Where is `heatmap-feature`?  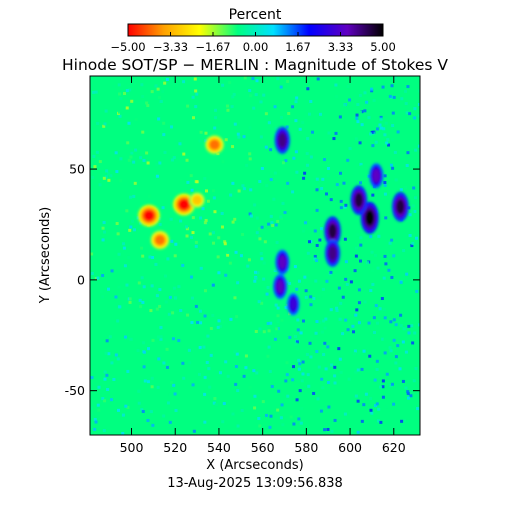
heatmap-feature is located at coordinates (160, 240).